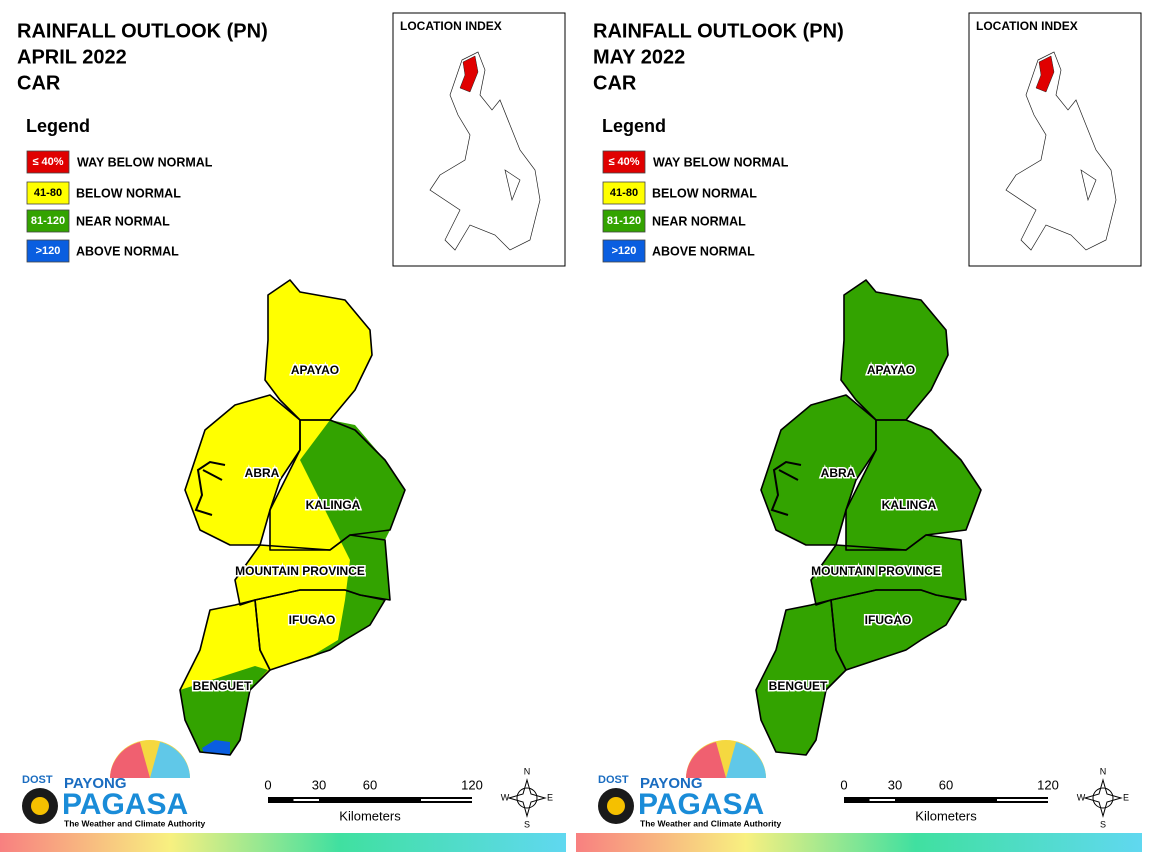  What do you see at coordinates (888, 620) in the screenshot?
I see `province-label: IFUGAO` at bounding box center [888, 620].